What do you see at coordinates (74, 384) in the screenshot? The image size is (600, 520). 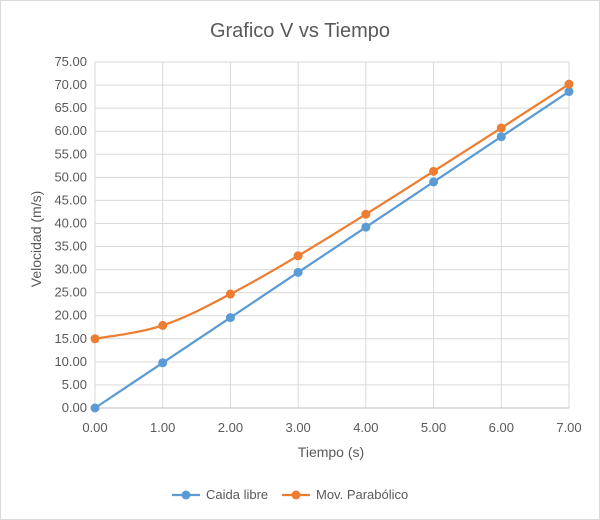 I see `y-tick-label: 5.00` at bounding box center [74, 384].